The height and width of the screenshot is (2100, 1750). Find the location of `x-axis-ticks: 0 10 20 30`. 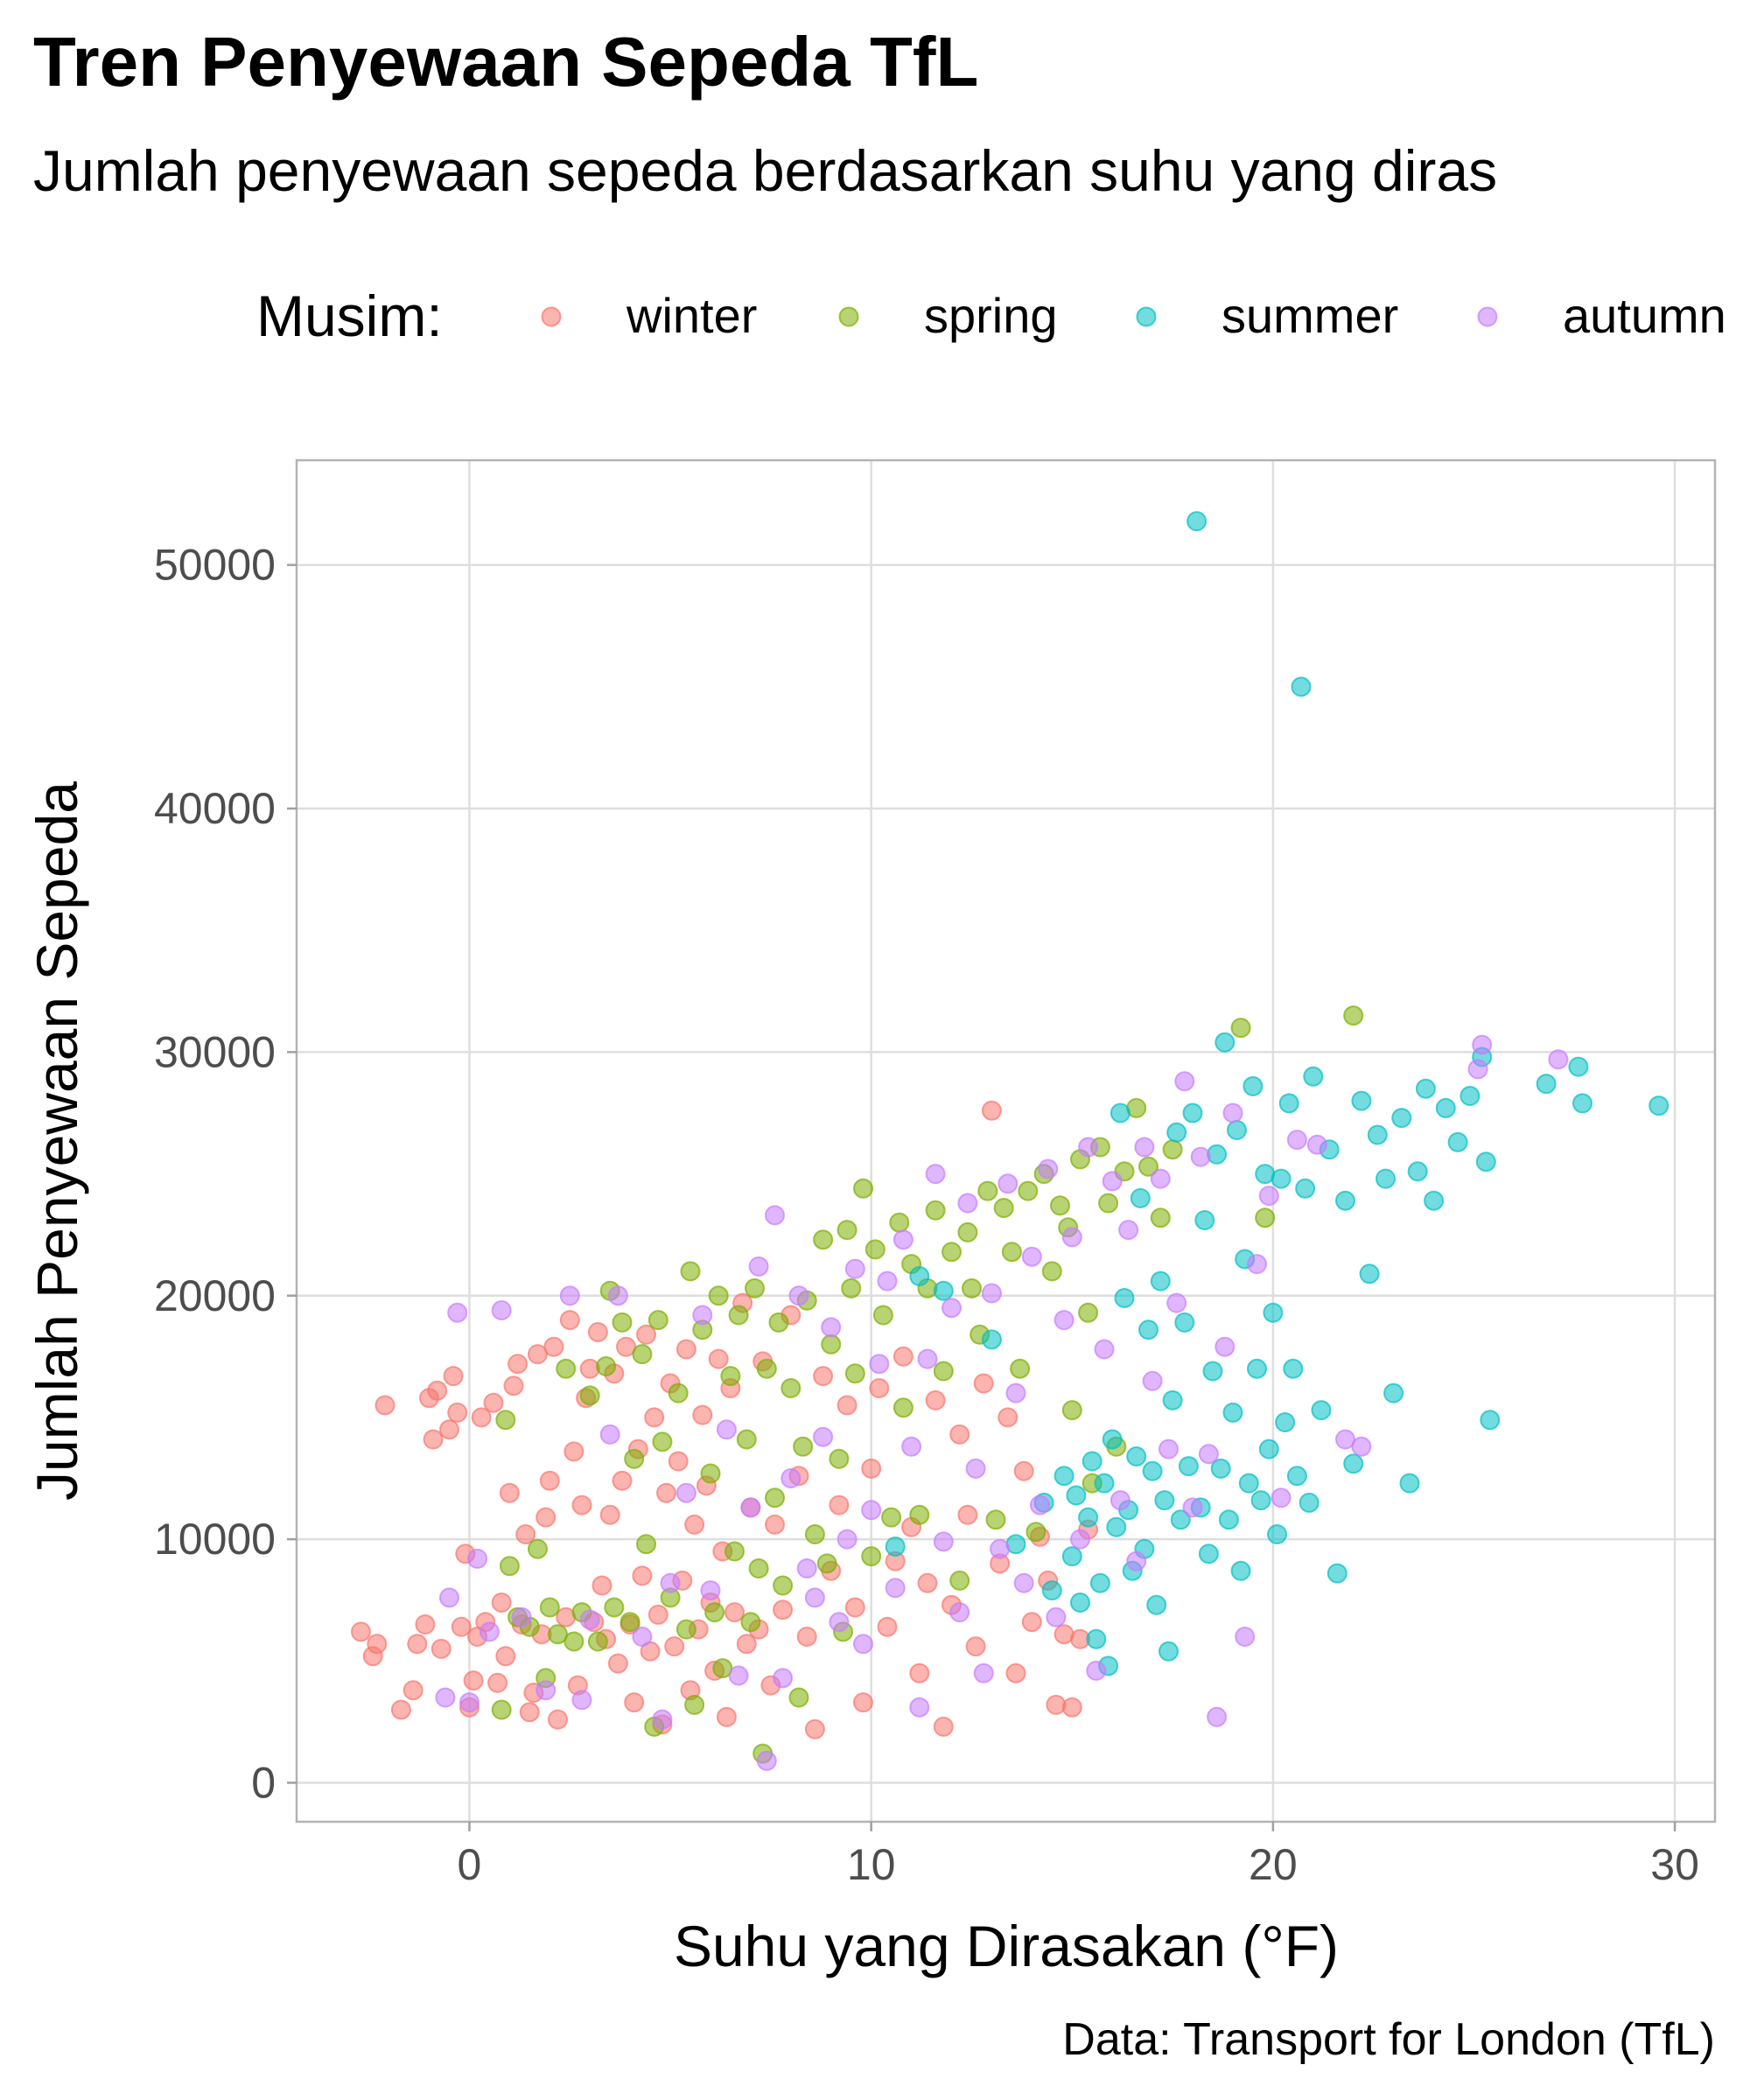

x-axis-ticks: 0 10 20 30 is located at coordinates (1078, 1855).